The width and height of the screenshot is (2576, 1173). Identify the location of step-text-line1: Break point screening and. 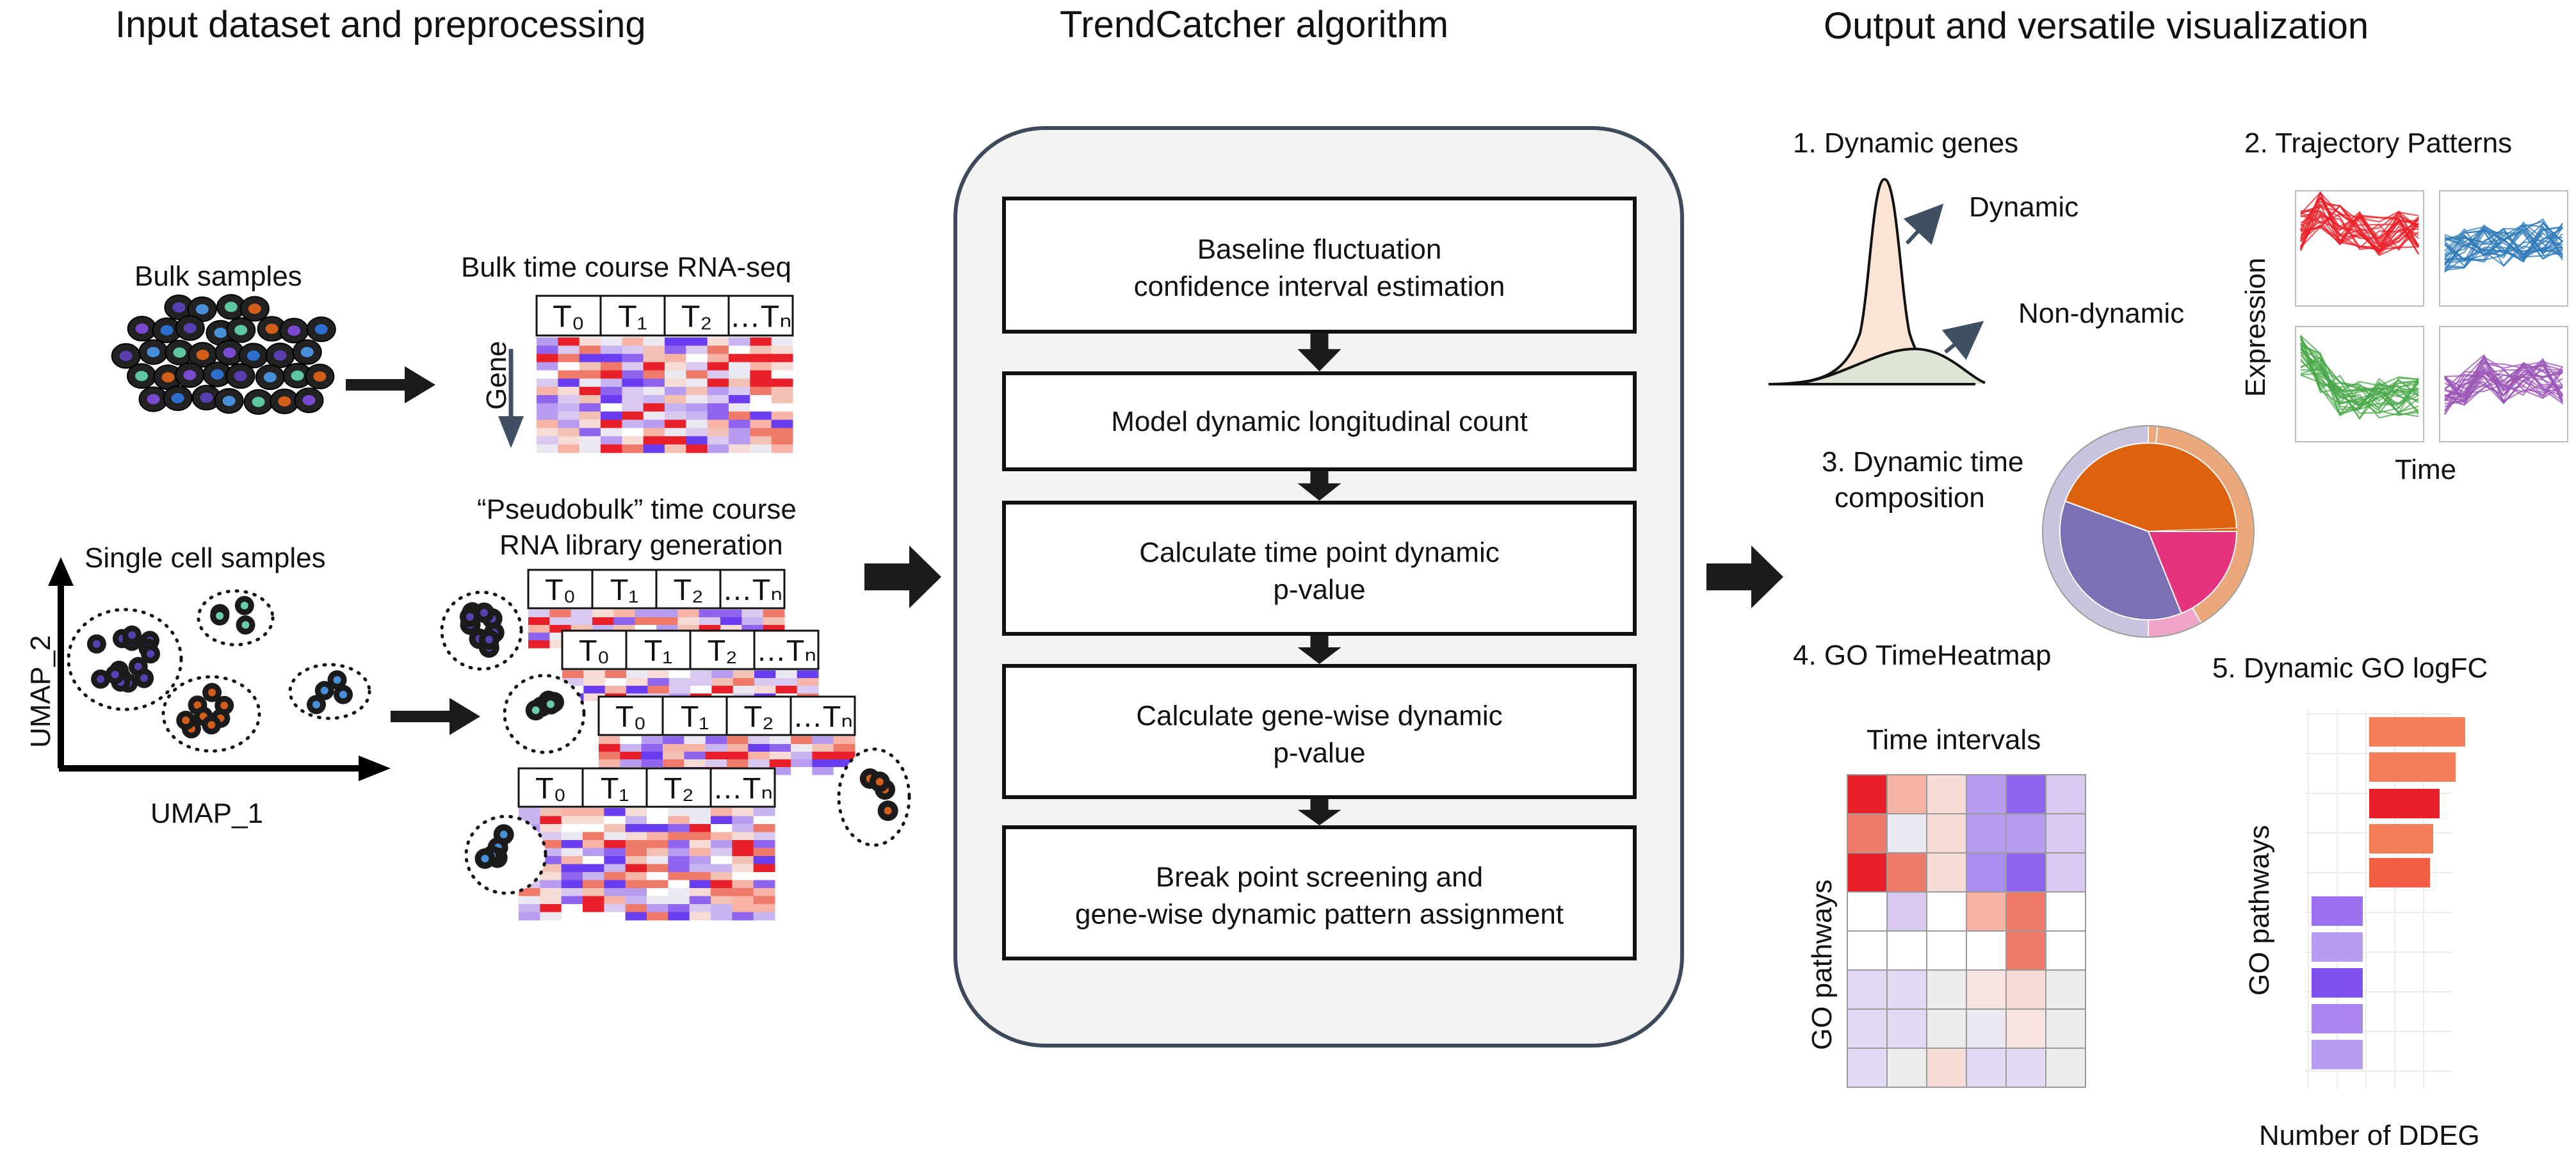
(1319, 877).